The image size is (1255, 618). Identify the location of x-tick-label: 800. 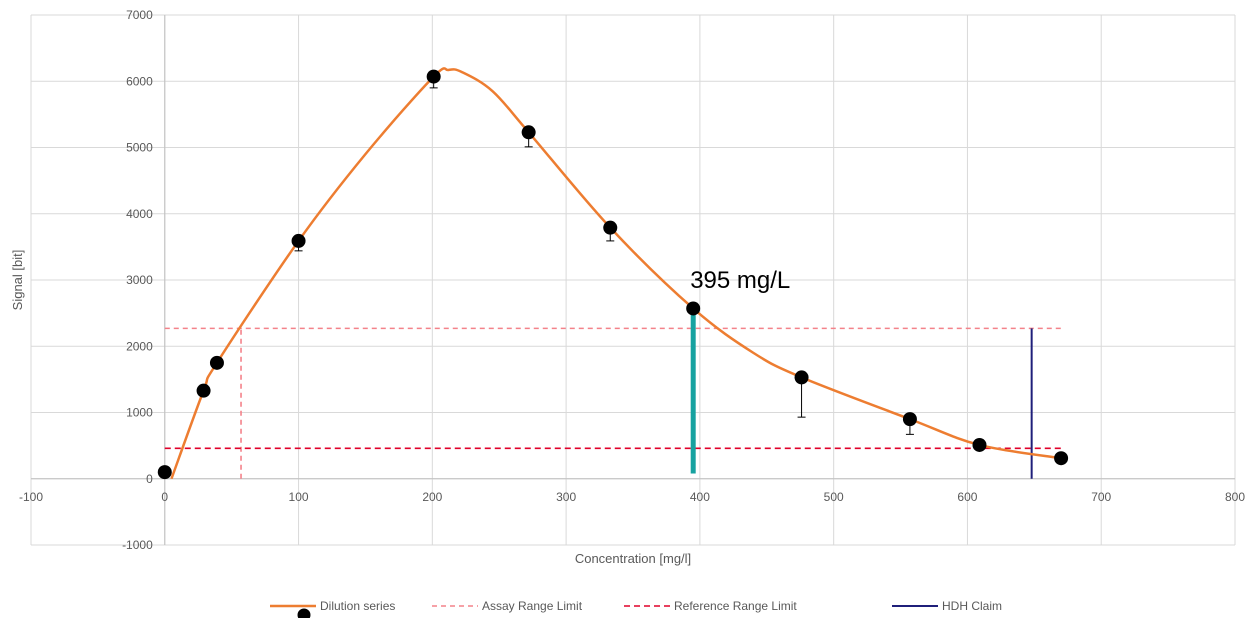
(1235, 497).